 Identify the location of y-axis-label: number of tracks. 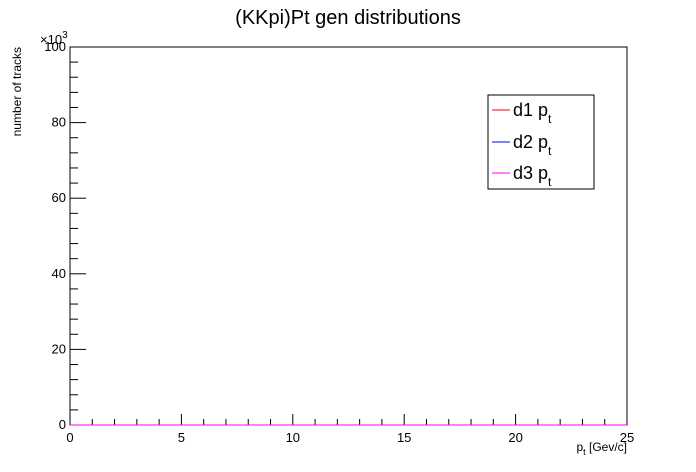
(17, 91).